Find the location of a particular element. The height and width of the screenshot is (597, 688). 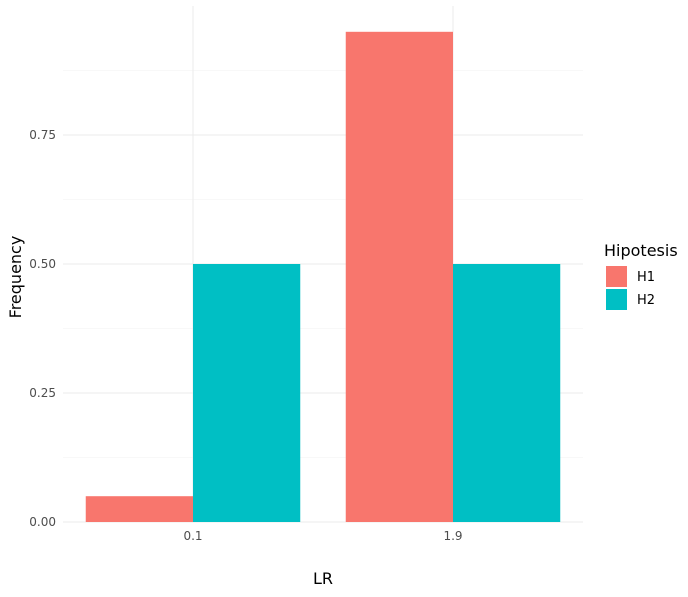

y-tick-label-0: 0.00 is located at coordinates (42, 522).